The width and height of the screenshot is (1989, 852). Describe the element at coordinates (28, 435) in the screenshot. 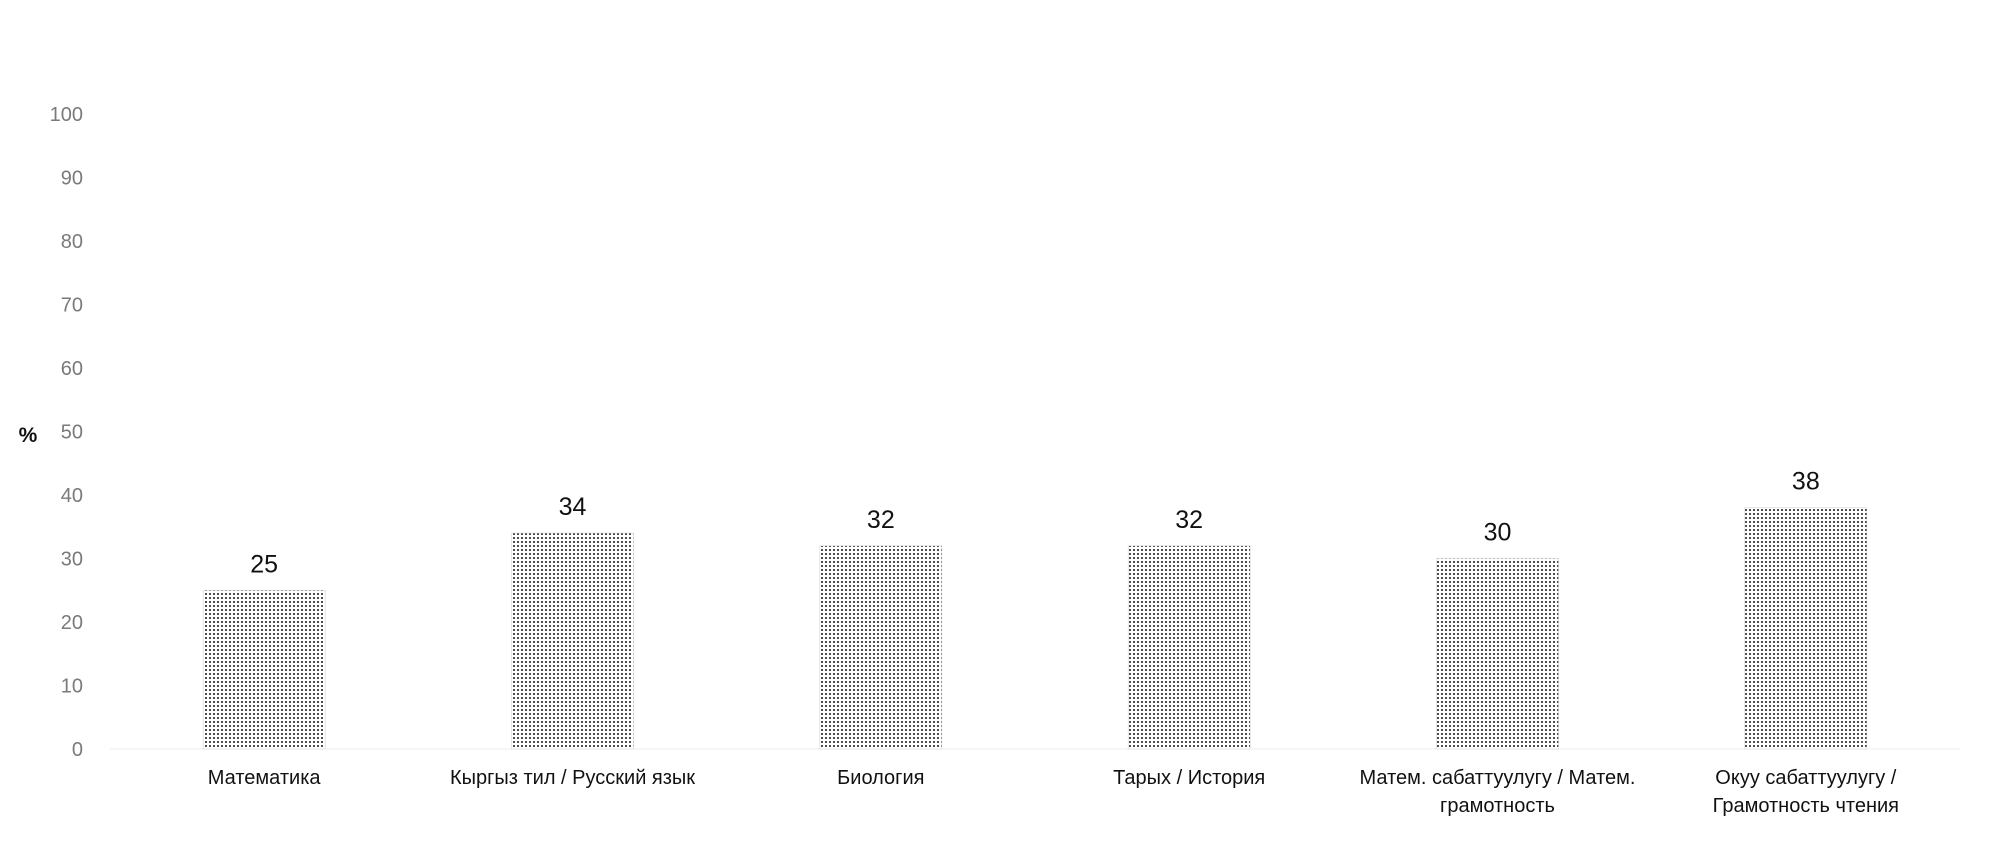

I see `y-axis-label: %` at that location.